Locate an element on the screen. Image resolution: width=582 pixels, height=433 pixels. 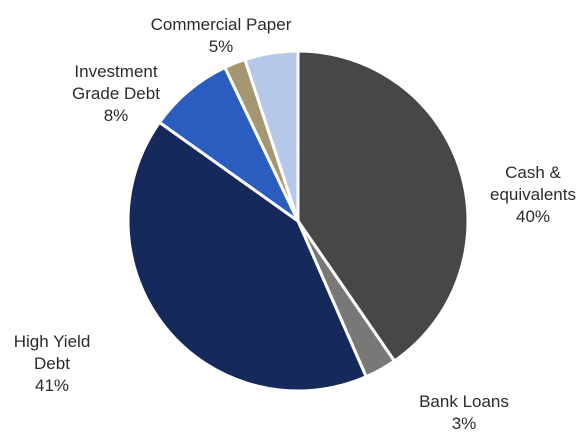
pie-label-percent: 40% is located at coordinates (533, 216).